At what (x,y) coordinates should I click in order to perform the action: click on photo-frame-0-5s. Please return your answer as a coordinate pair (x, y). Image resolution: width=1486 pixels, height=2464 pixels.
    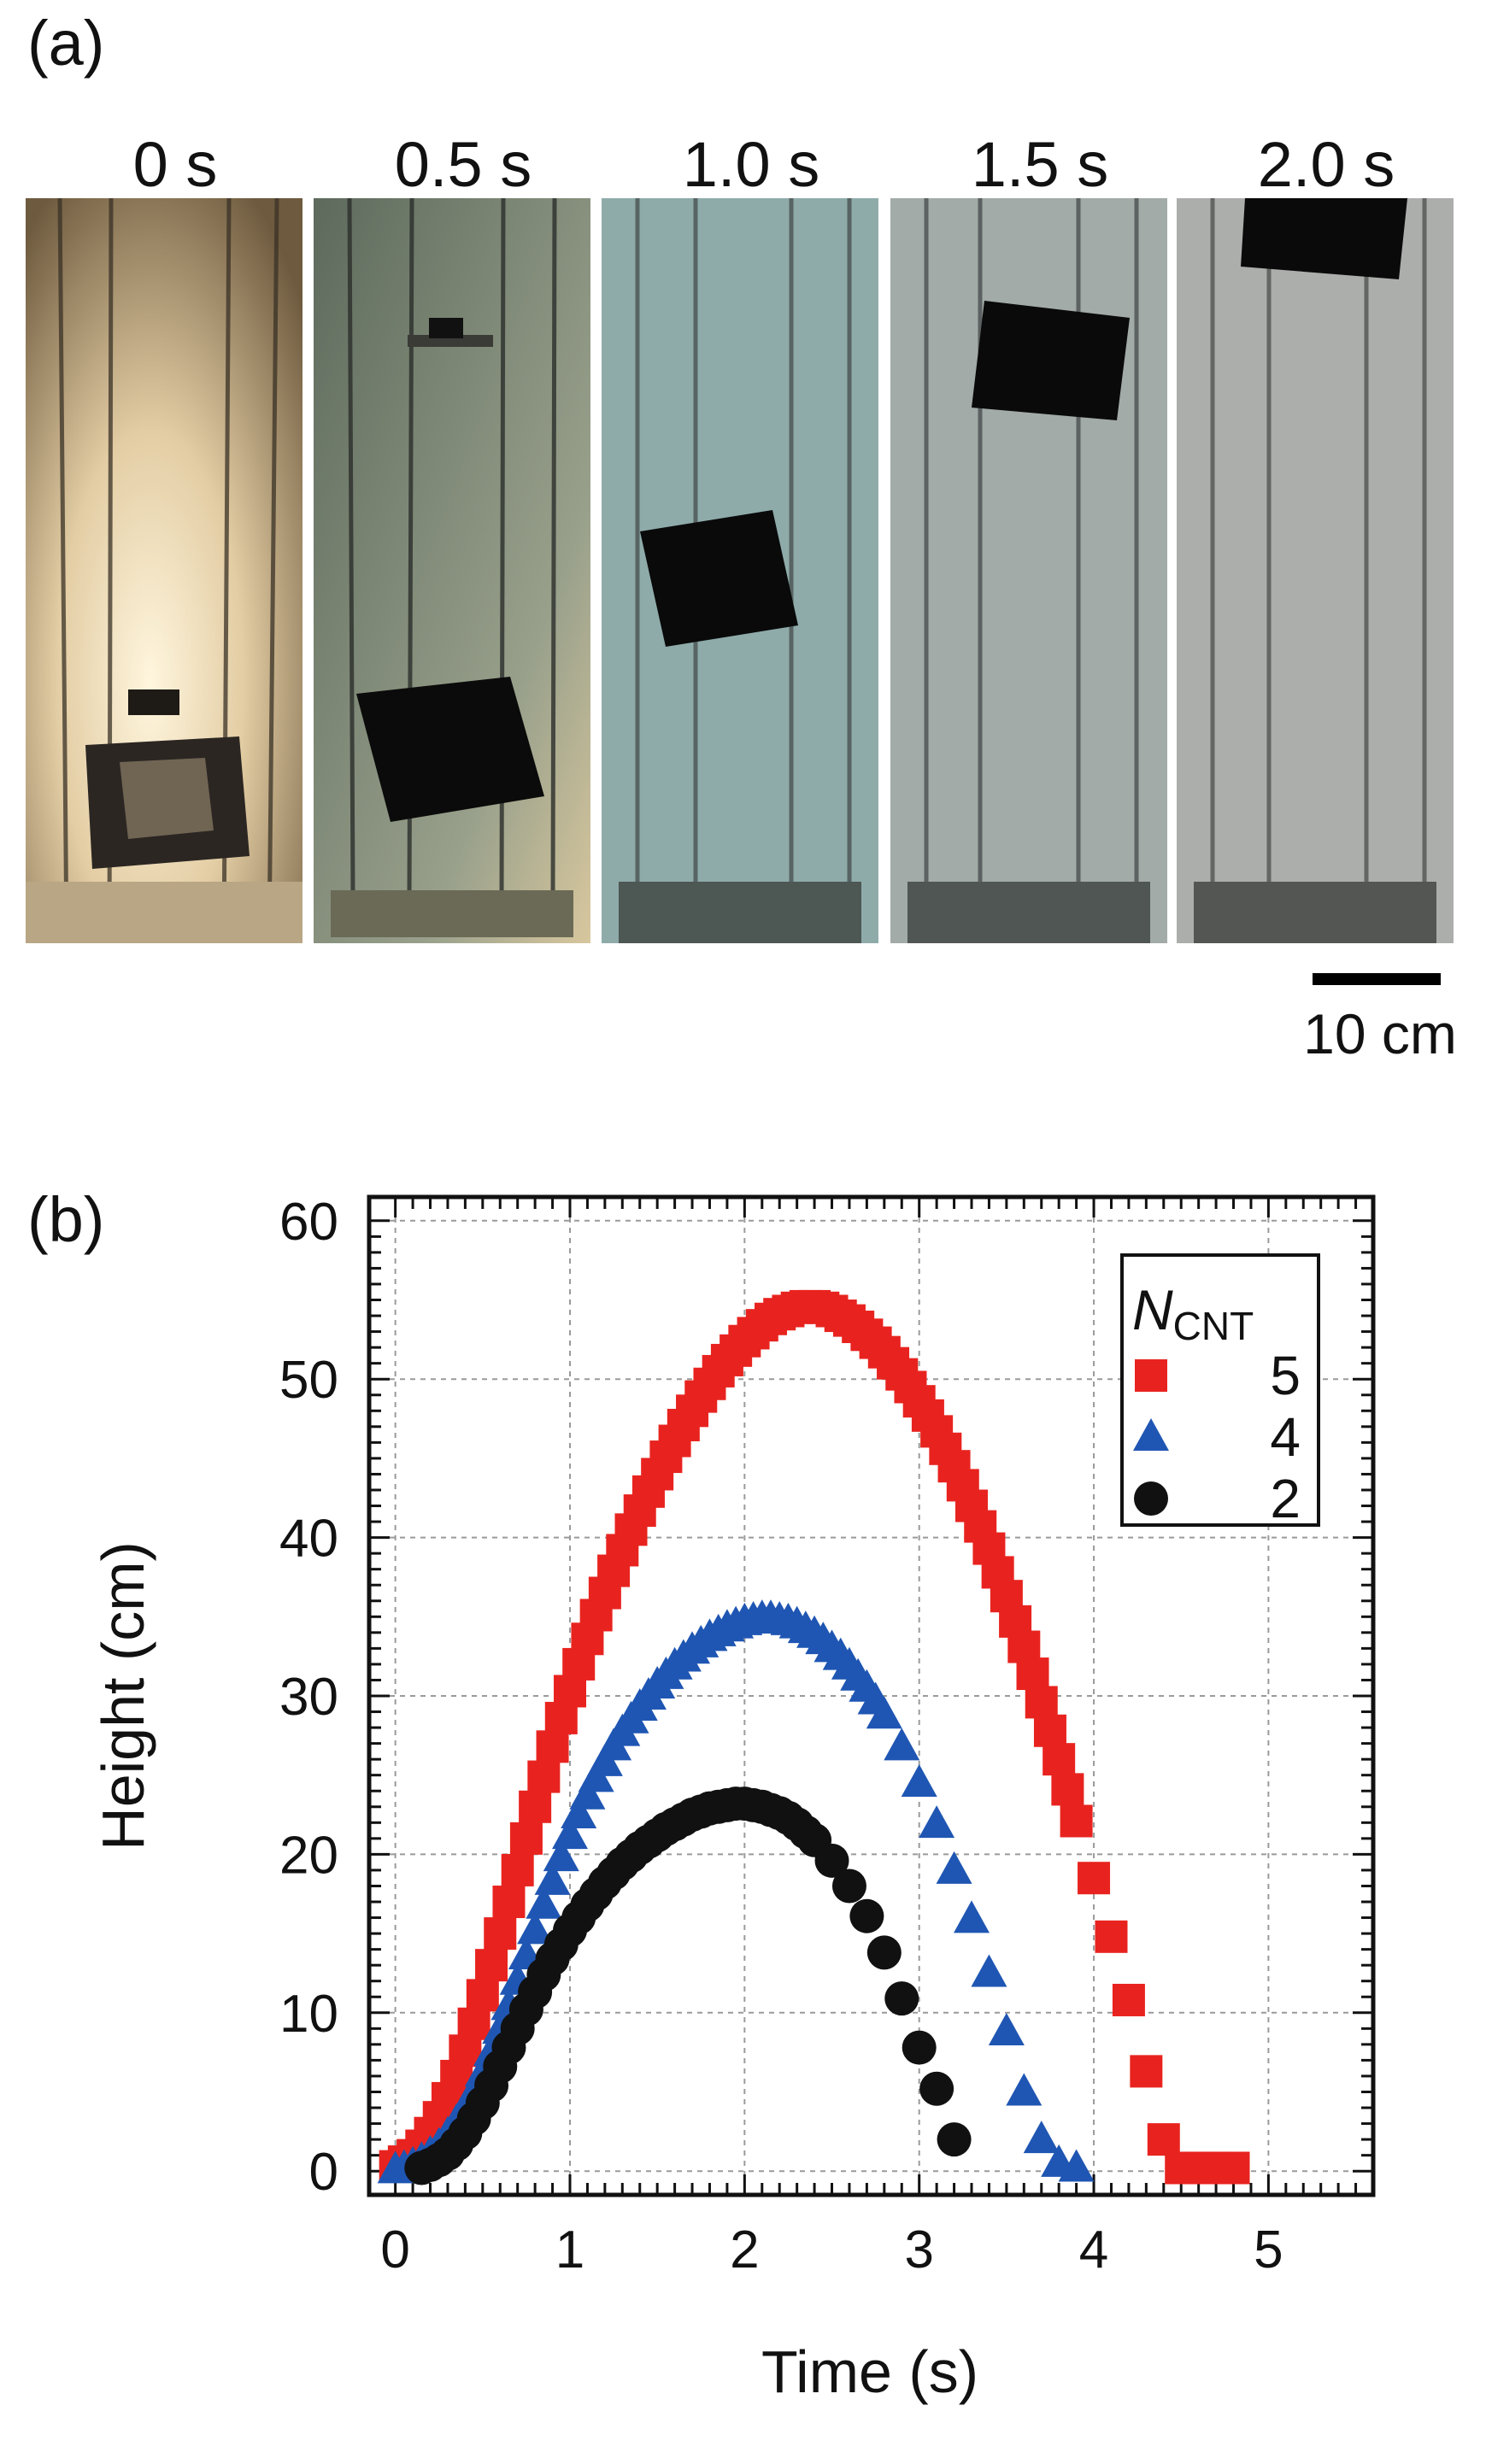
    Looking at the image, I should click on (452, 570).